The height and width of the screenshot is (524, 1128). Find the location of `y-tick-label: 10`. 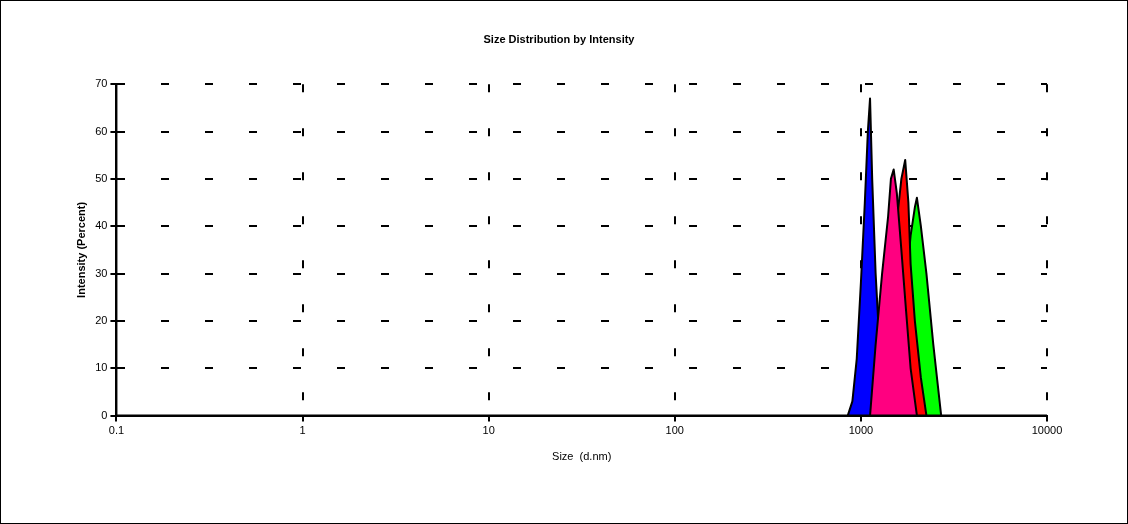

y-tick-label: 10 is located at coordinates (101, 367).